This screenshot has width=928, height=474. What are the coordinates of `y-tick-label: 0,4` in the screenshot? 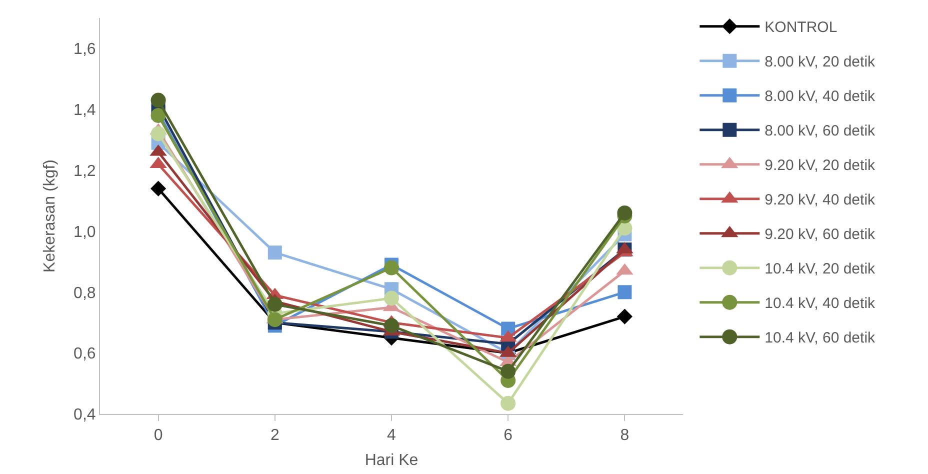 It's located at (85, 415).